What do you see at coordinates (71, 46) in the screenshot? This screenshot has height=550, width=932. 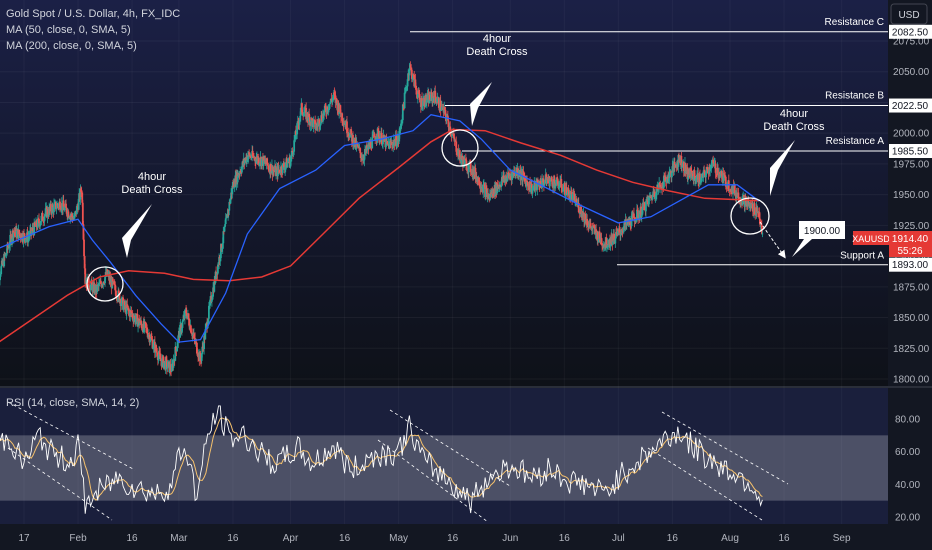 I see `ma200-legend: MA (200, close, 0, SMA, 5)` at bounding box center [71, 46].